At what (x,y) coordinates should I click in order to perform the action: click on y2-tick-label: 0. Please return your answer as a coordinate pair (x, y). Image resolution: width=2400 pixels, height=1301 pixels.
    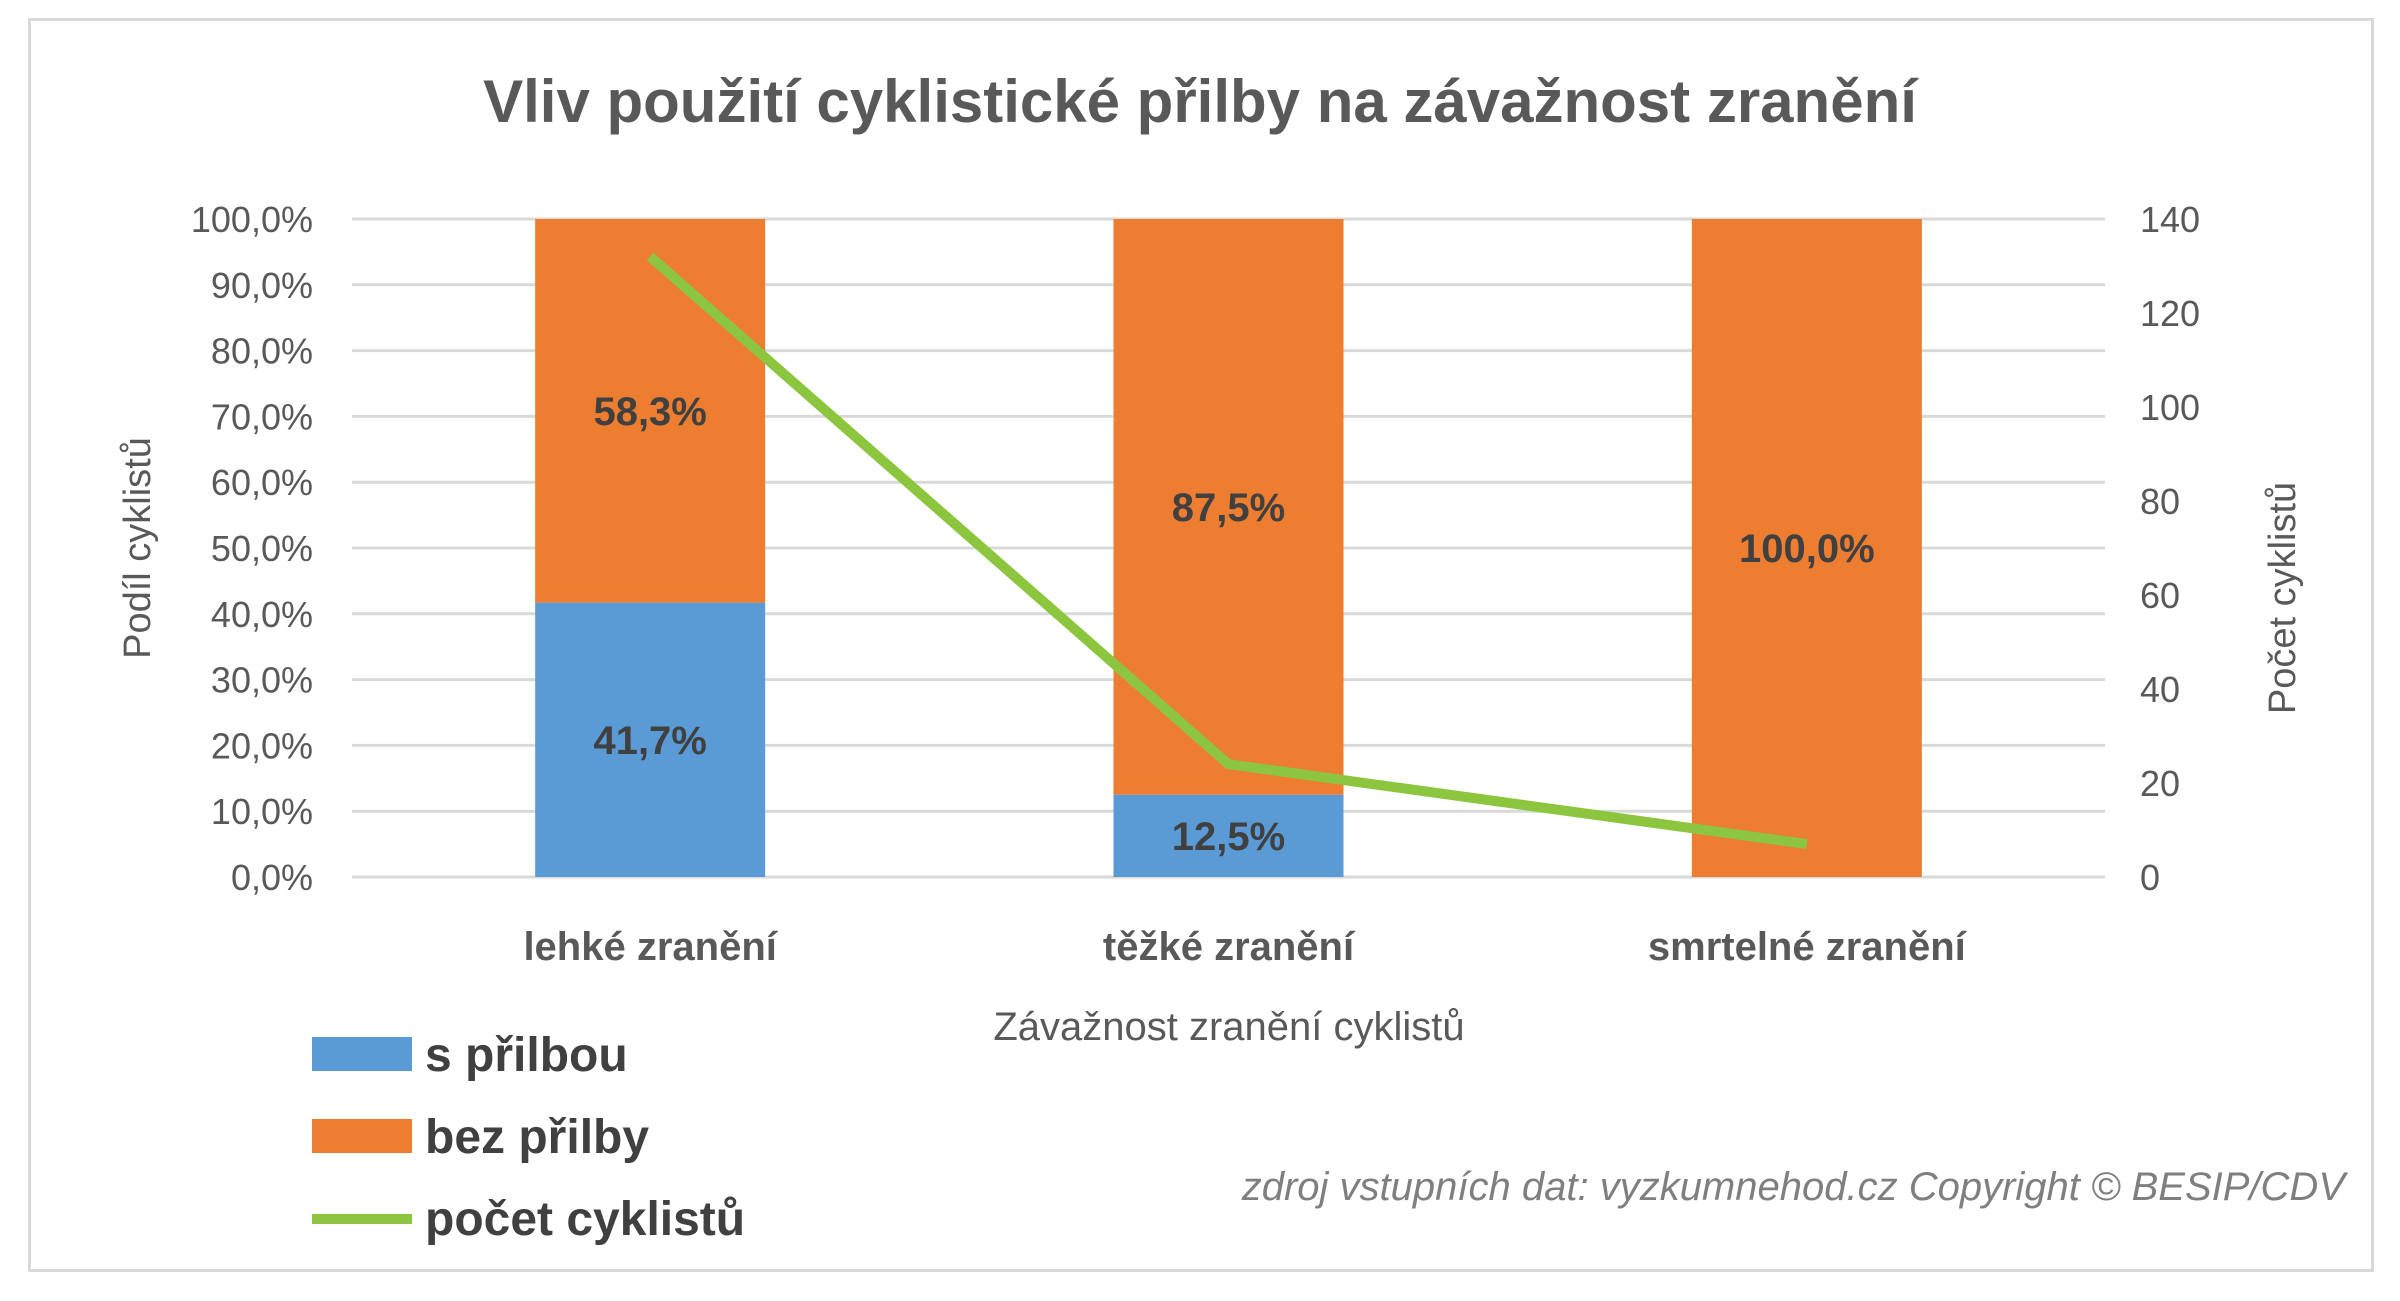
    Looking at the image, I should click on (2150, 877).